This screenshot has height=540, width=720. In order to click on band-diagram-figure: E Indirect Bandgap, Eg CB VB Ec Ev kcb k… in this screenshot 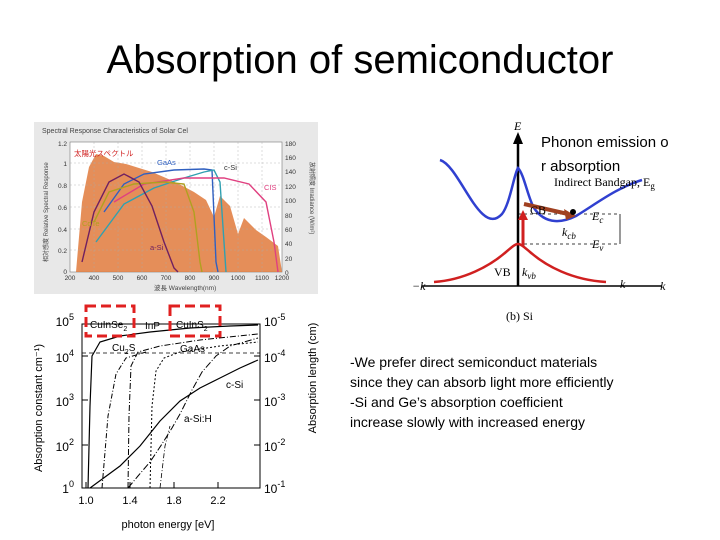, I will do `click(539, 221)`.